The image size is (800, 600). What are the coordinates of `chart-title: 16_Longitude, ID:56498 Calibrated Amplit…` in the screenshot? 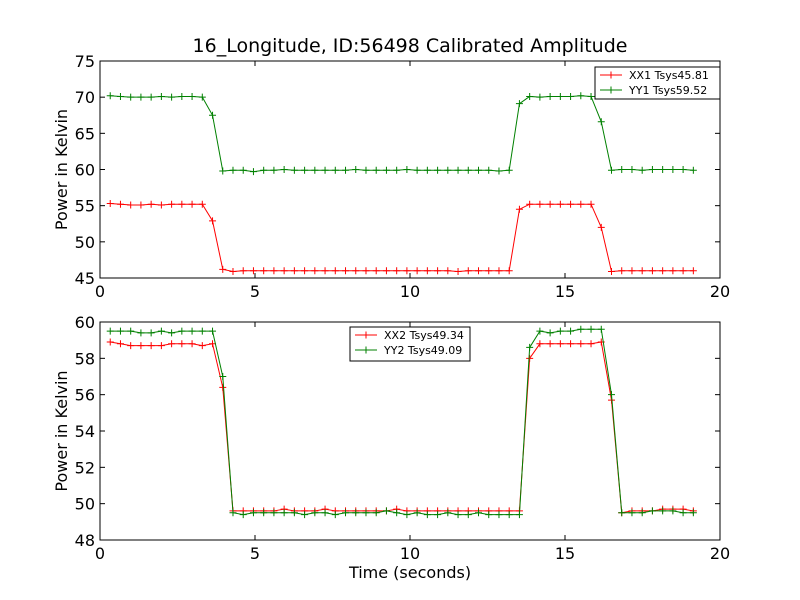 It's located at (410, 46).